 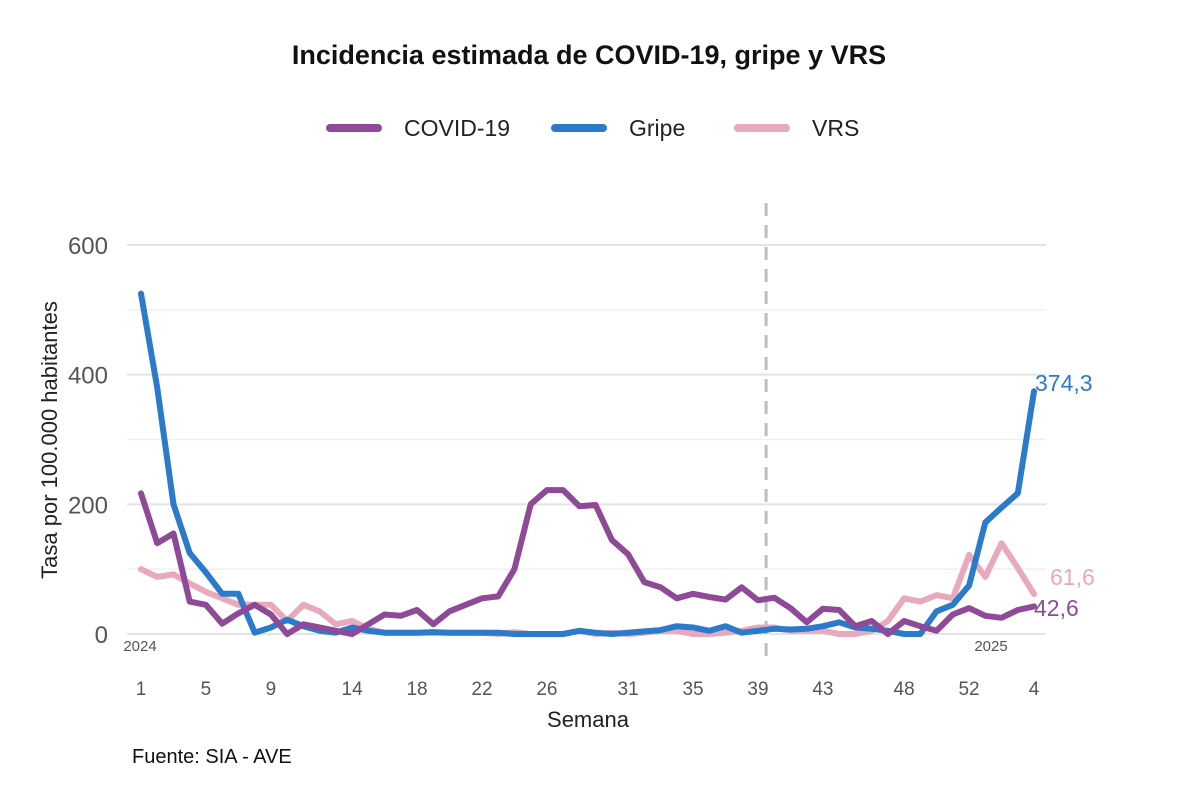 I want to click on end-label-covid: 42,6, so click(x=1056, y=608).